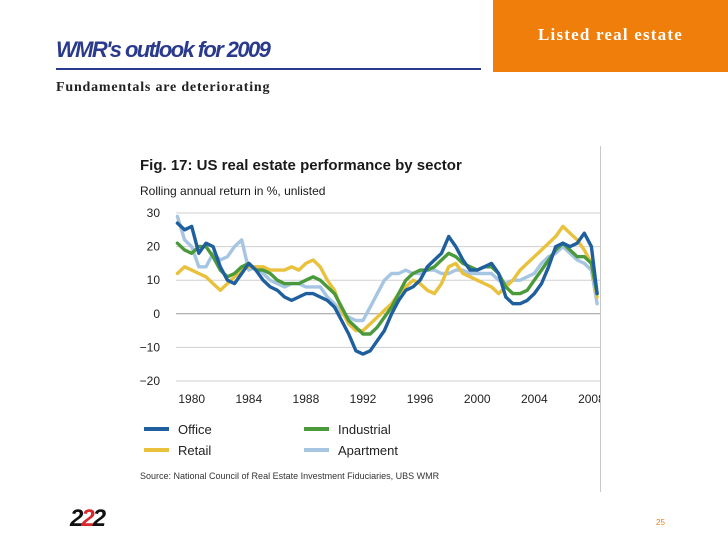  What do you see at coordinates (660, 522) in the screenshot?
I see `page-number: 25` at bounding box center [660, 522].